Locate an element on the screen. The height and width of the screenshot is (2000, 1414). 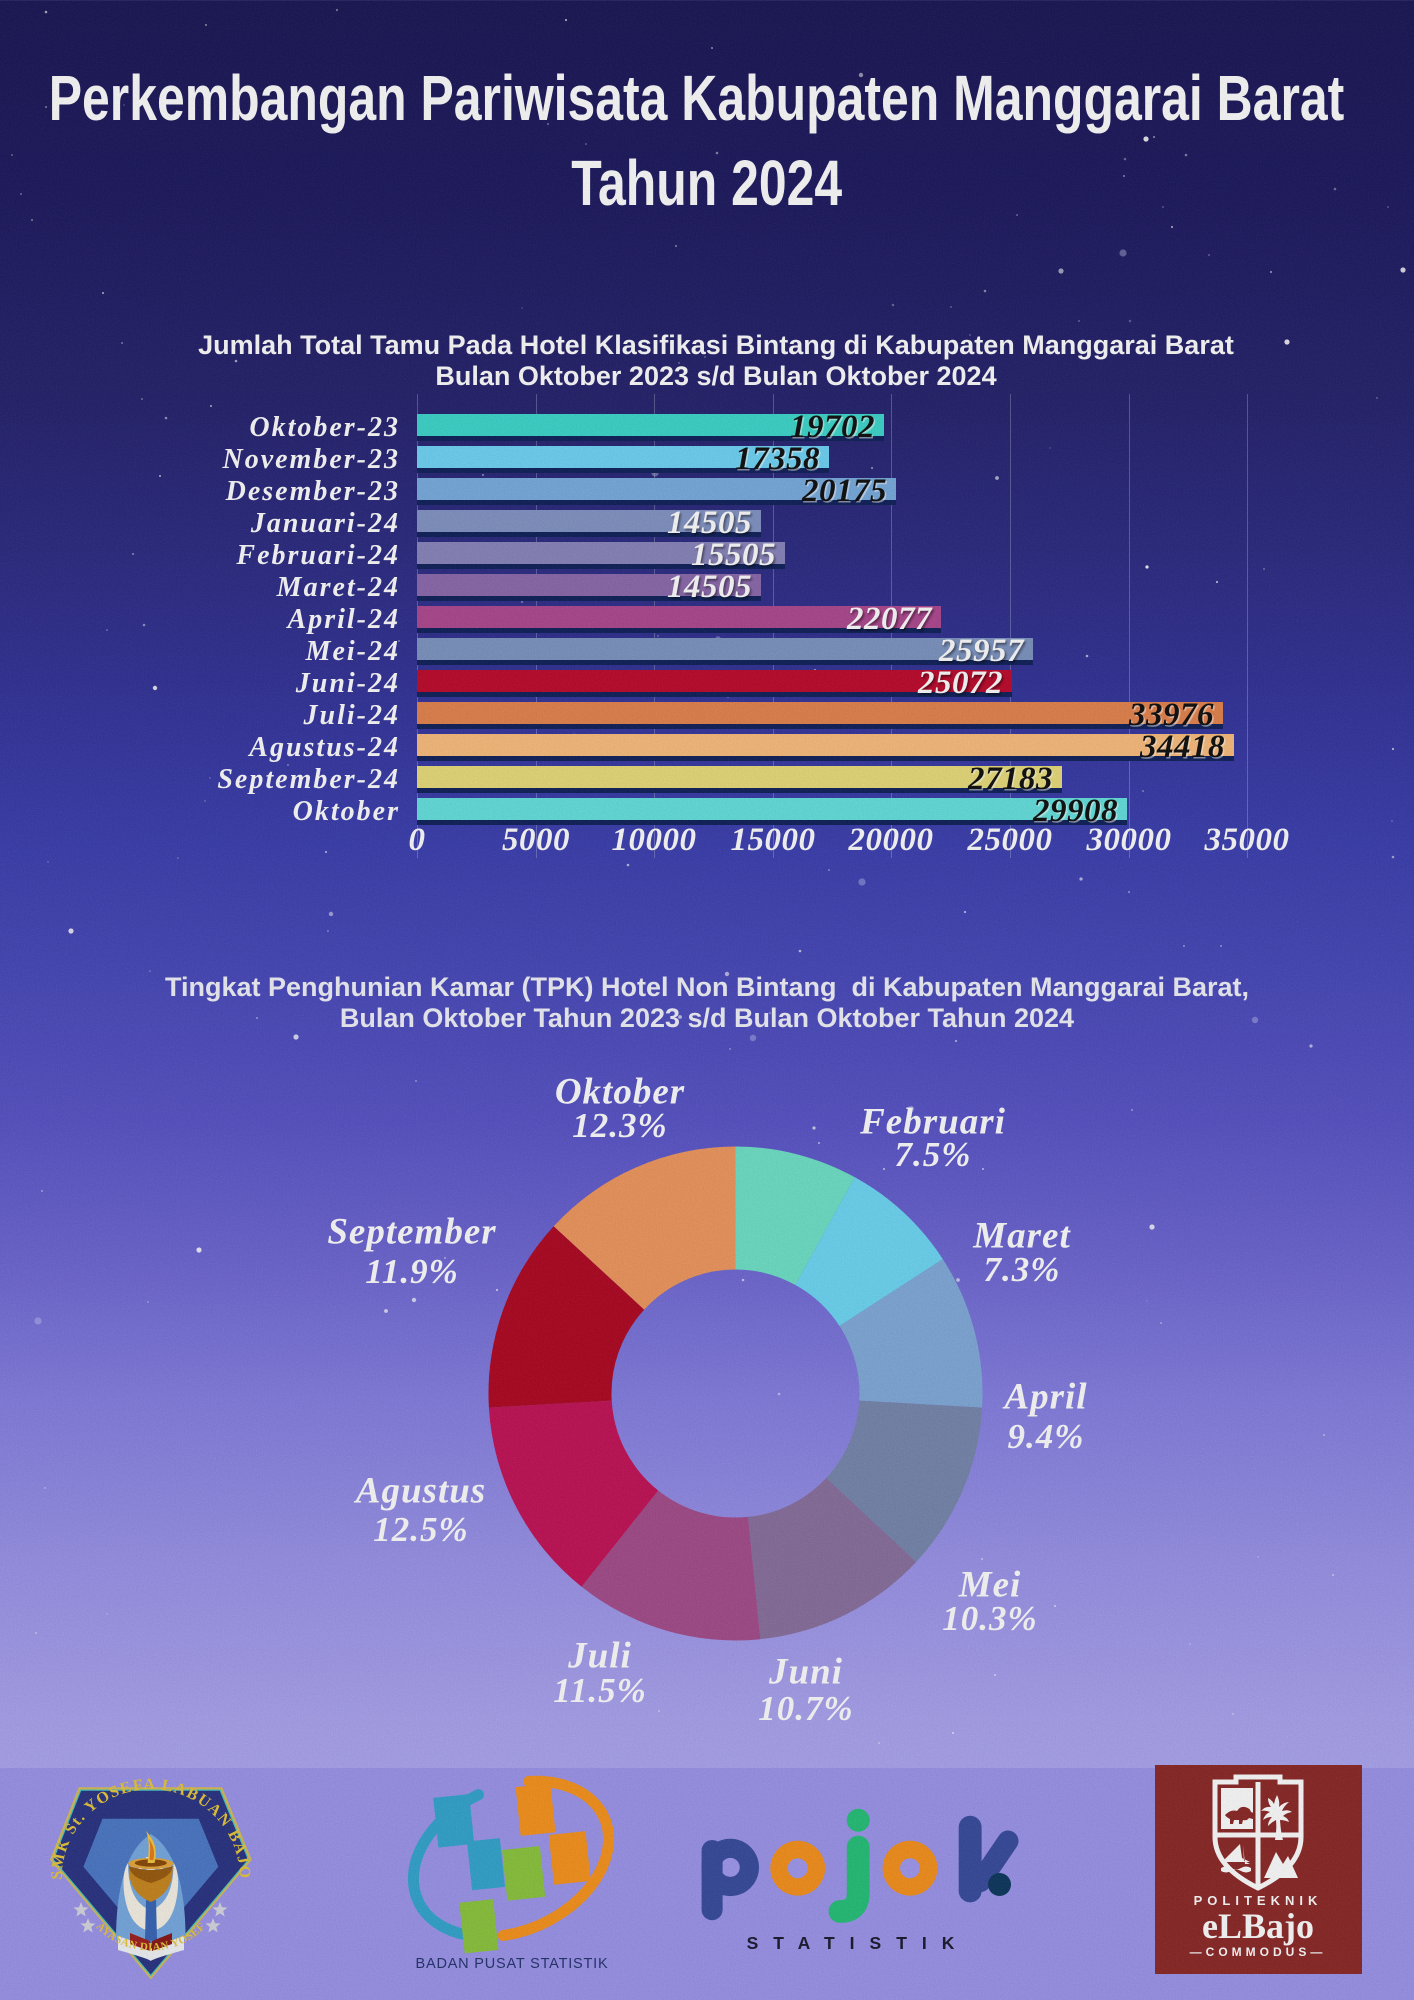
svg-text: —COMMODUS— is located at coordinates (1258, 1952).